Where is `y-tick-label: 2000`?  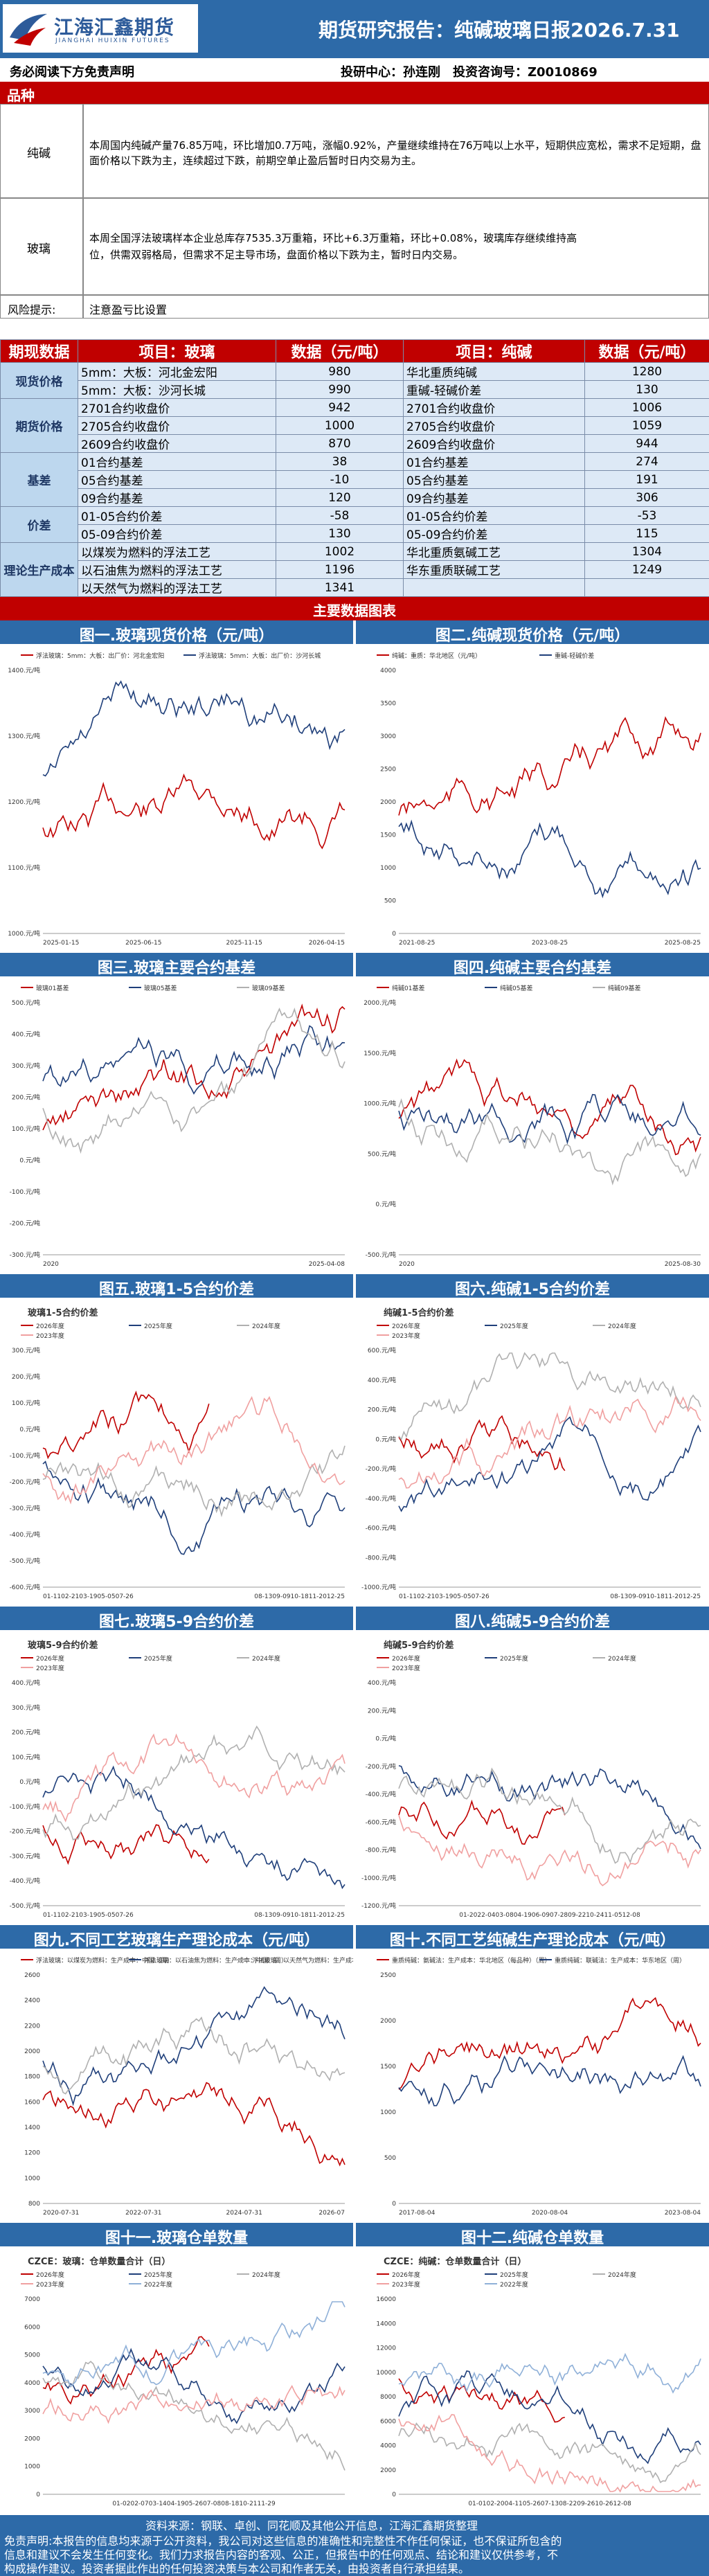
y-tick-label: 2000 is located at coordinates (388, 2021).